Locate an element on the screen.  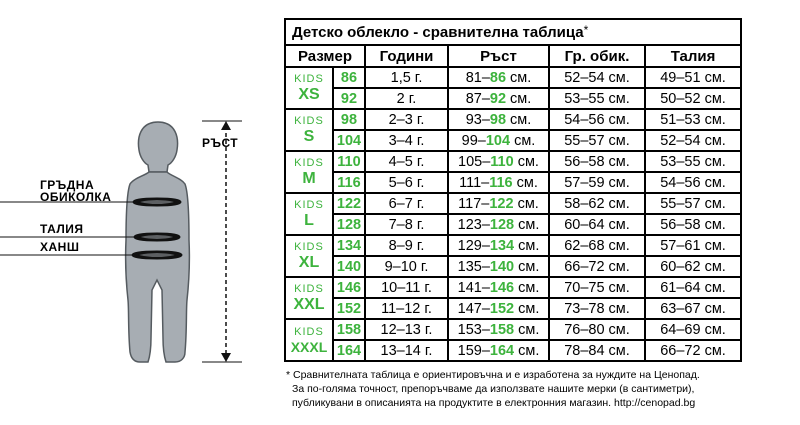
size-group-cell: KIDS XXL is located at coordinates (309, 298).